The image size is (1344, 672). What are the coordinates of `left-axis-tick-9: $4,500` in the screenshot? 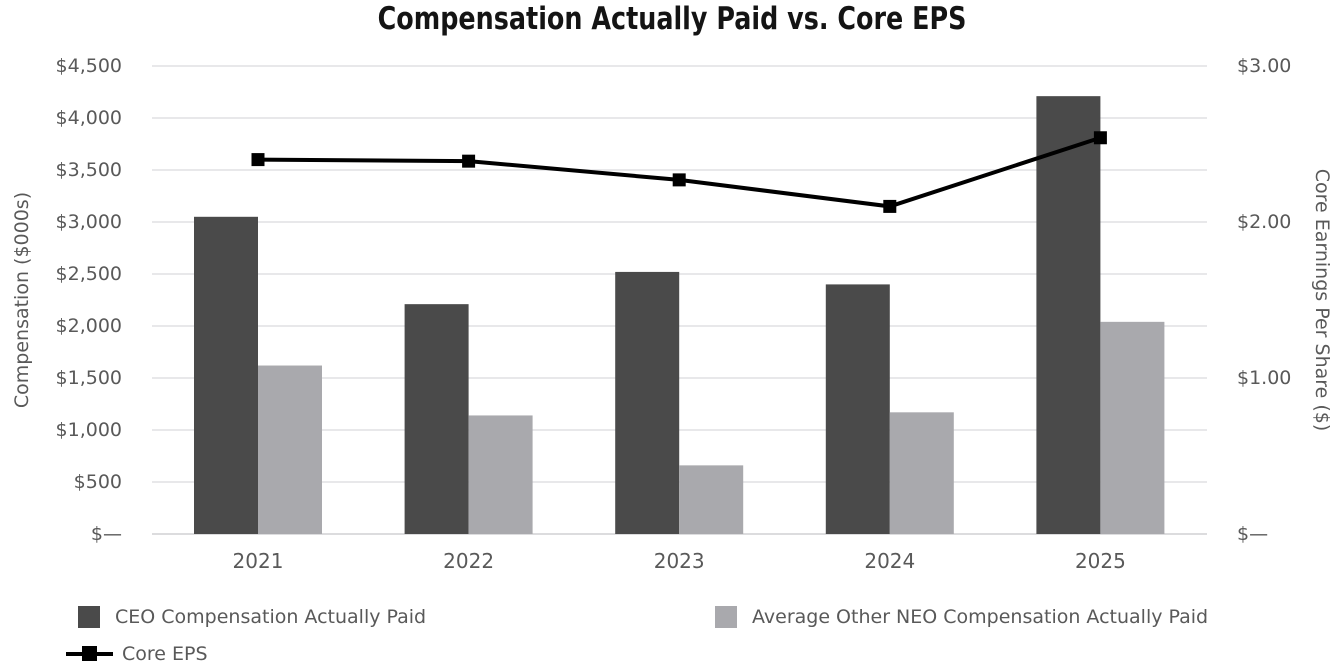 It's located at (88, 66).